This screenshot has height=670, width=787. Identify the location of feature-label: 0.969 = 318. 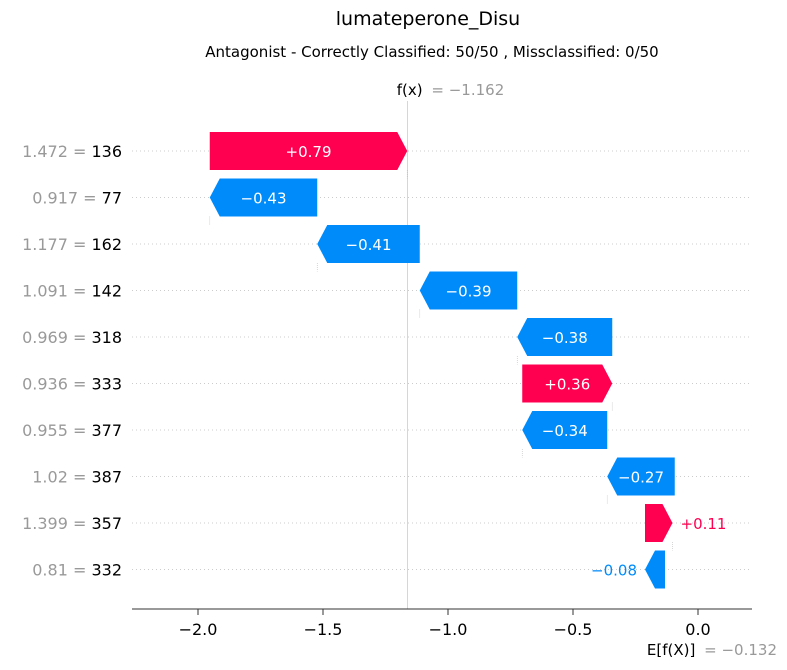
(72, 337).